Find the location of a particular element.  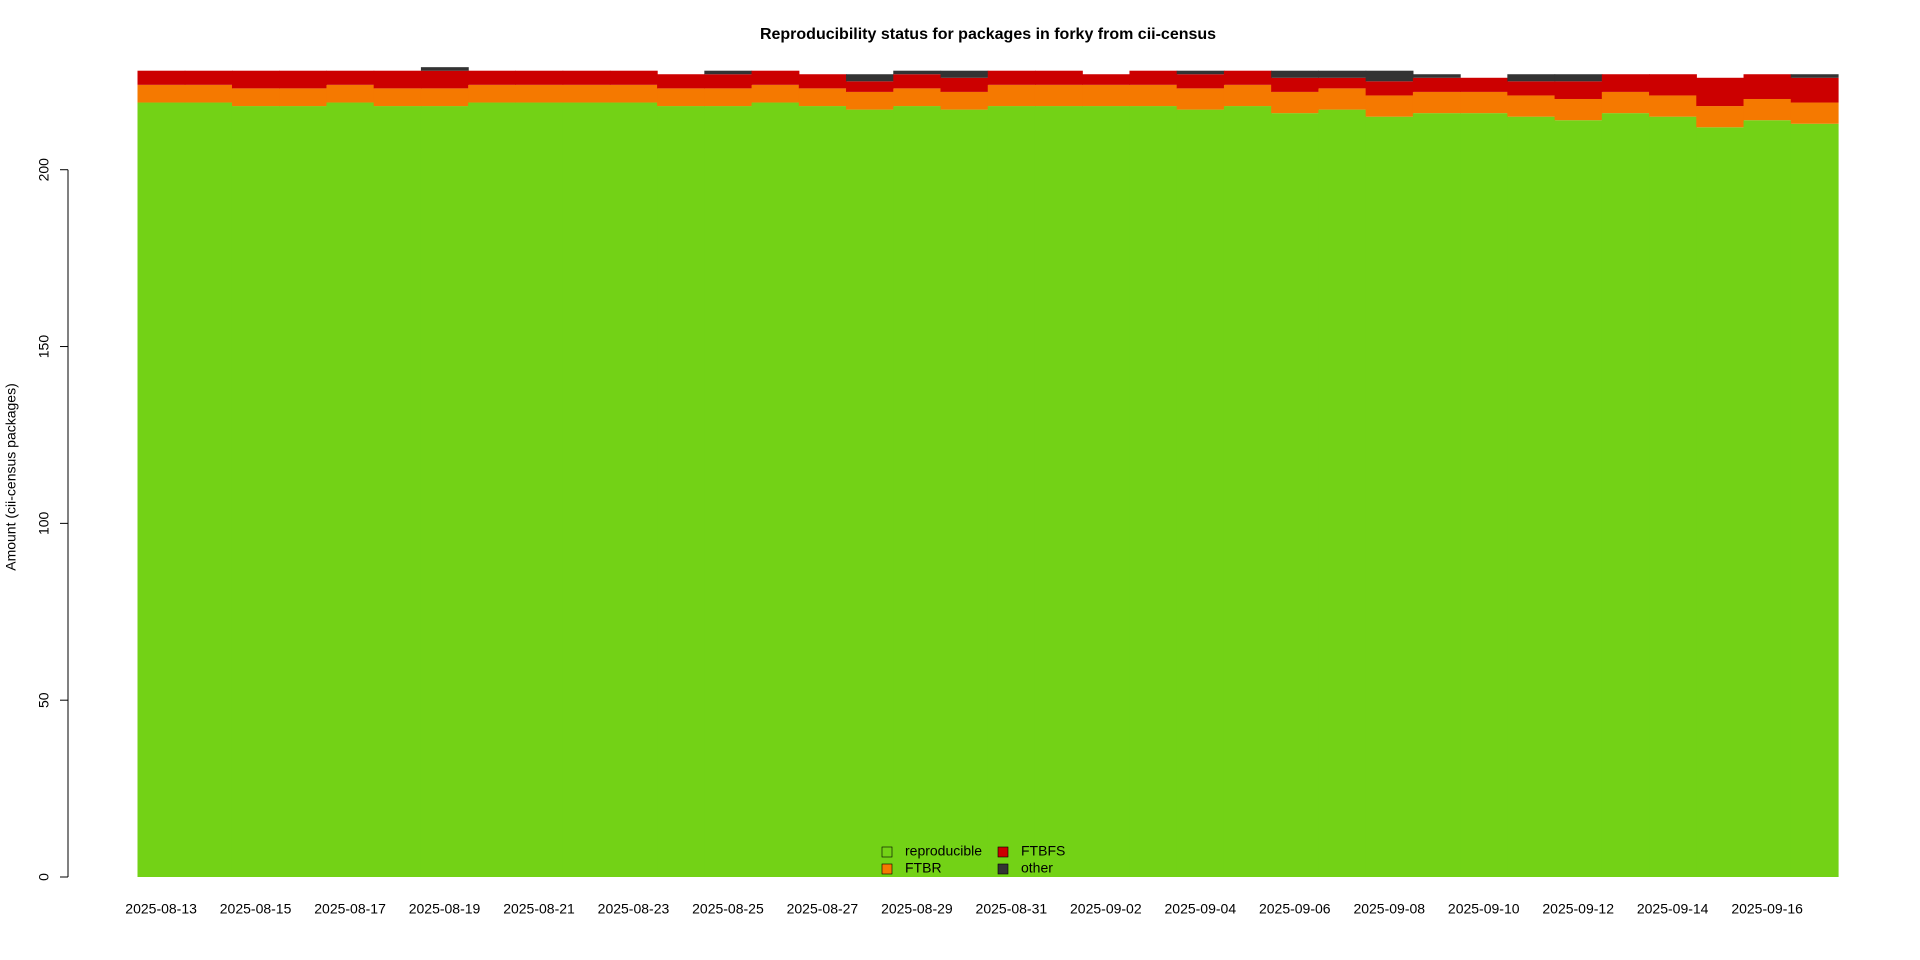

x-tick-label: 2025-08-31 is located at coordinates (1012, 909).